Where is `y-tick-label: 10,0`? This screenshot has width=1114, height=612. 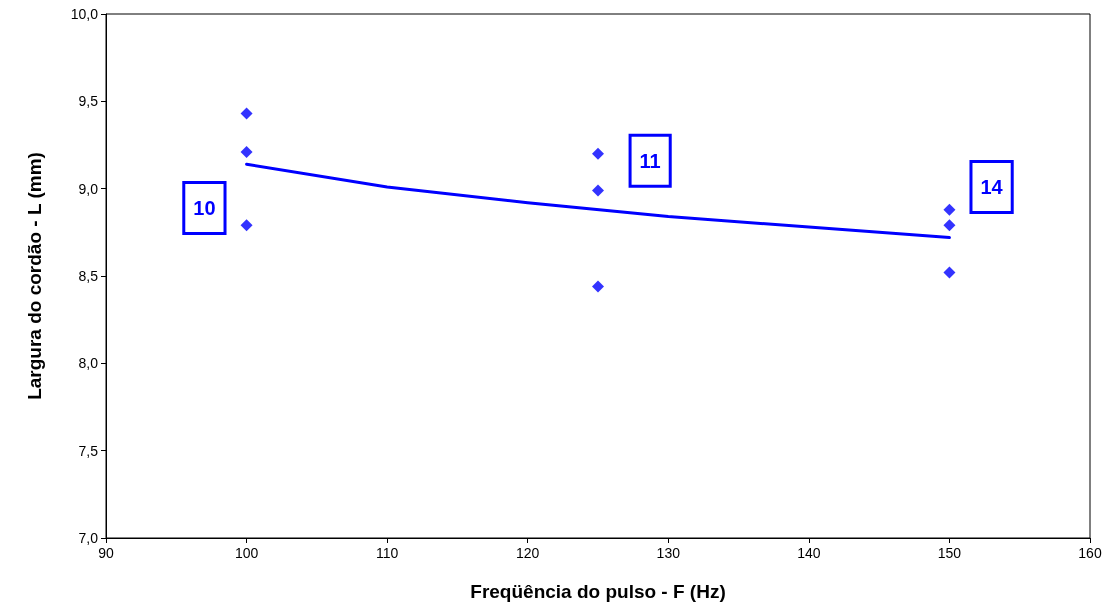 y-tick-label: 10,0 is located at coordinates (84, 14).